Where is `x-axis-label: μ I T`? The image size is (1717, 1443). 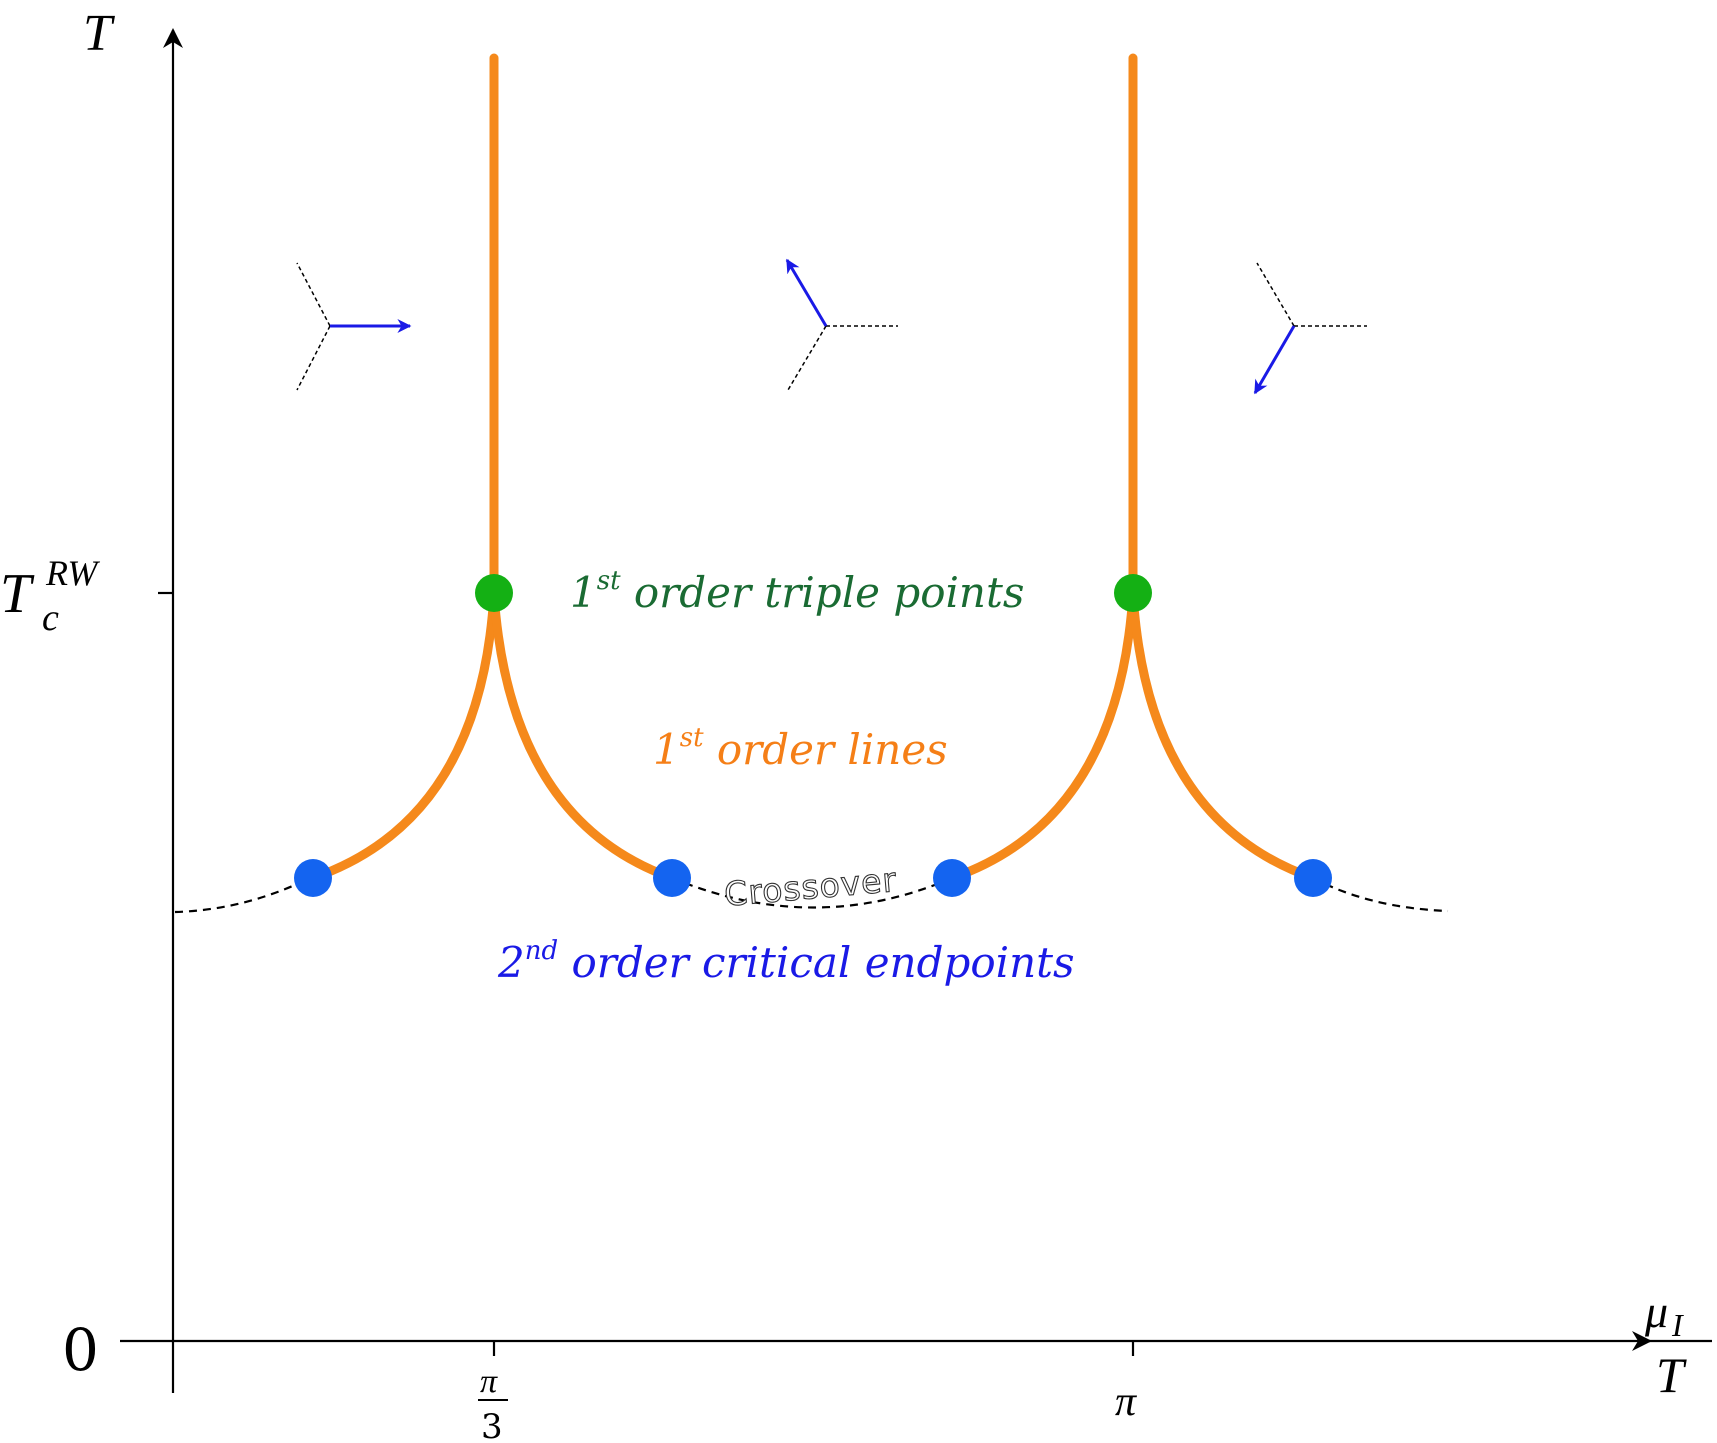 x-axis-label: μ I T is located at coordinates (1678, 1344).